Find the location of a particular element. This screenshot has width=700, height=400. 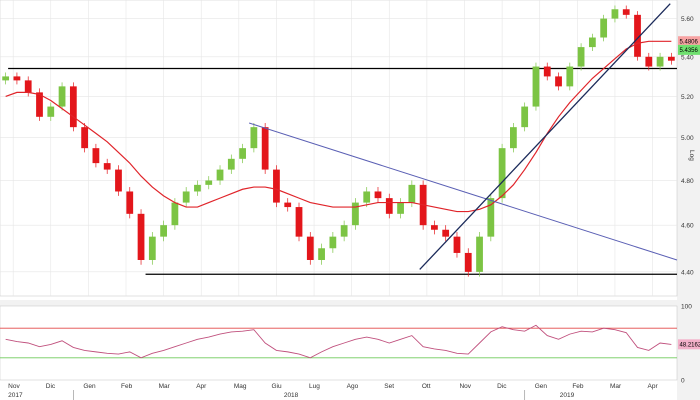

moving-average-badge is located at coordinates (689, 41).